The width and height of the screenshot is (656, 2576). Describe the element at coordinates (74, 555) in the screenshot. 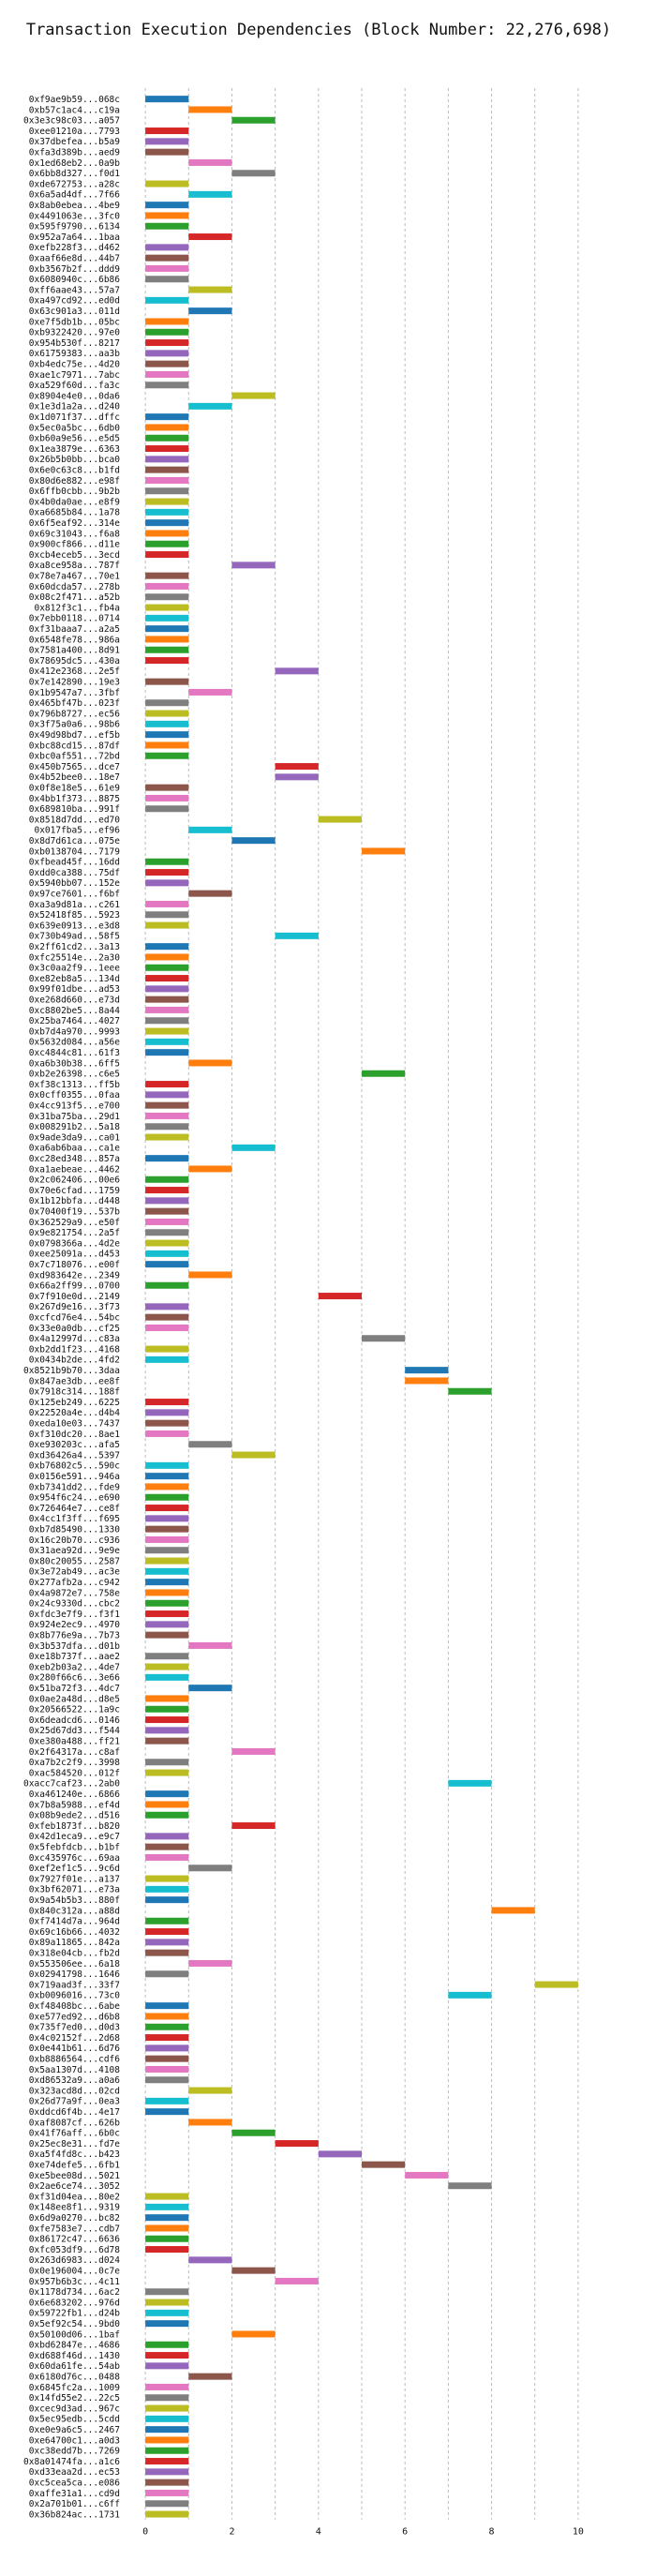

I see `tx-label: 0xcb4eceb5...3ecd` at that location.